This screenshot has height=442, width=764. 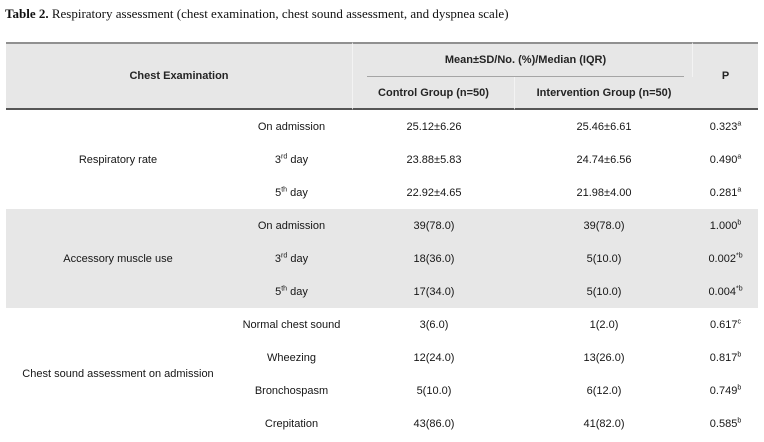 What do you see at coordinates (291, 390) in the screenshot?
I see `row-label-cell: Bronchospasm` at bounding box center [291, 390].